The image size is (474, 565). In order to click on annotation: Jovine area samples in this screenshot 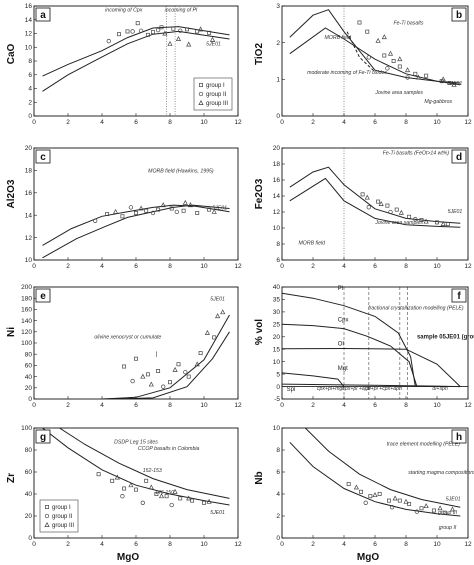, I will do `click(398, 223)`.